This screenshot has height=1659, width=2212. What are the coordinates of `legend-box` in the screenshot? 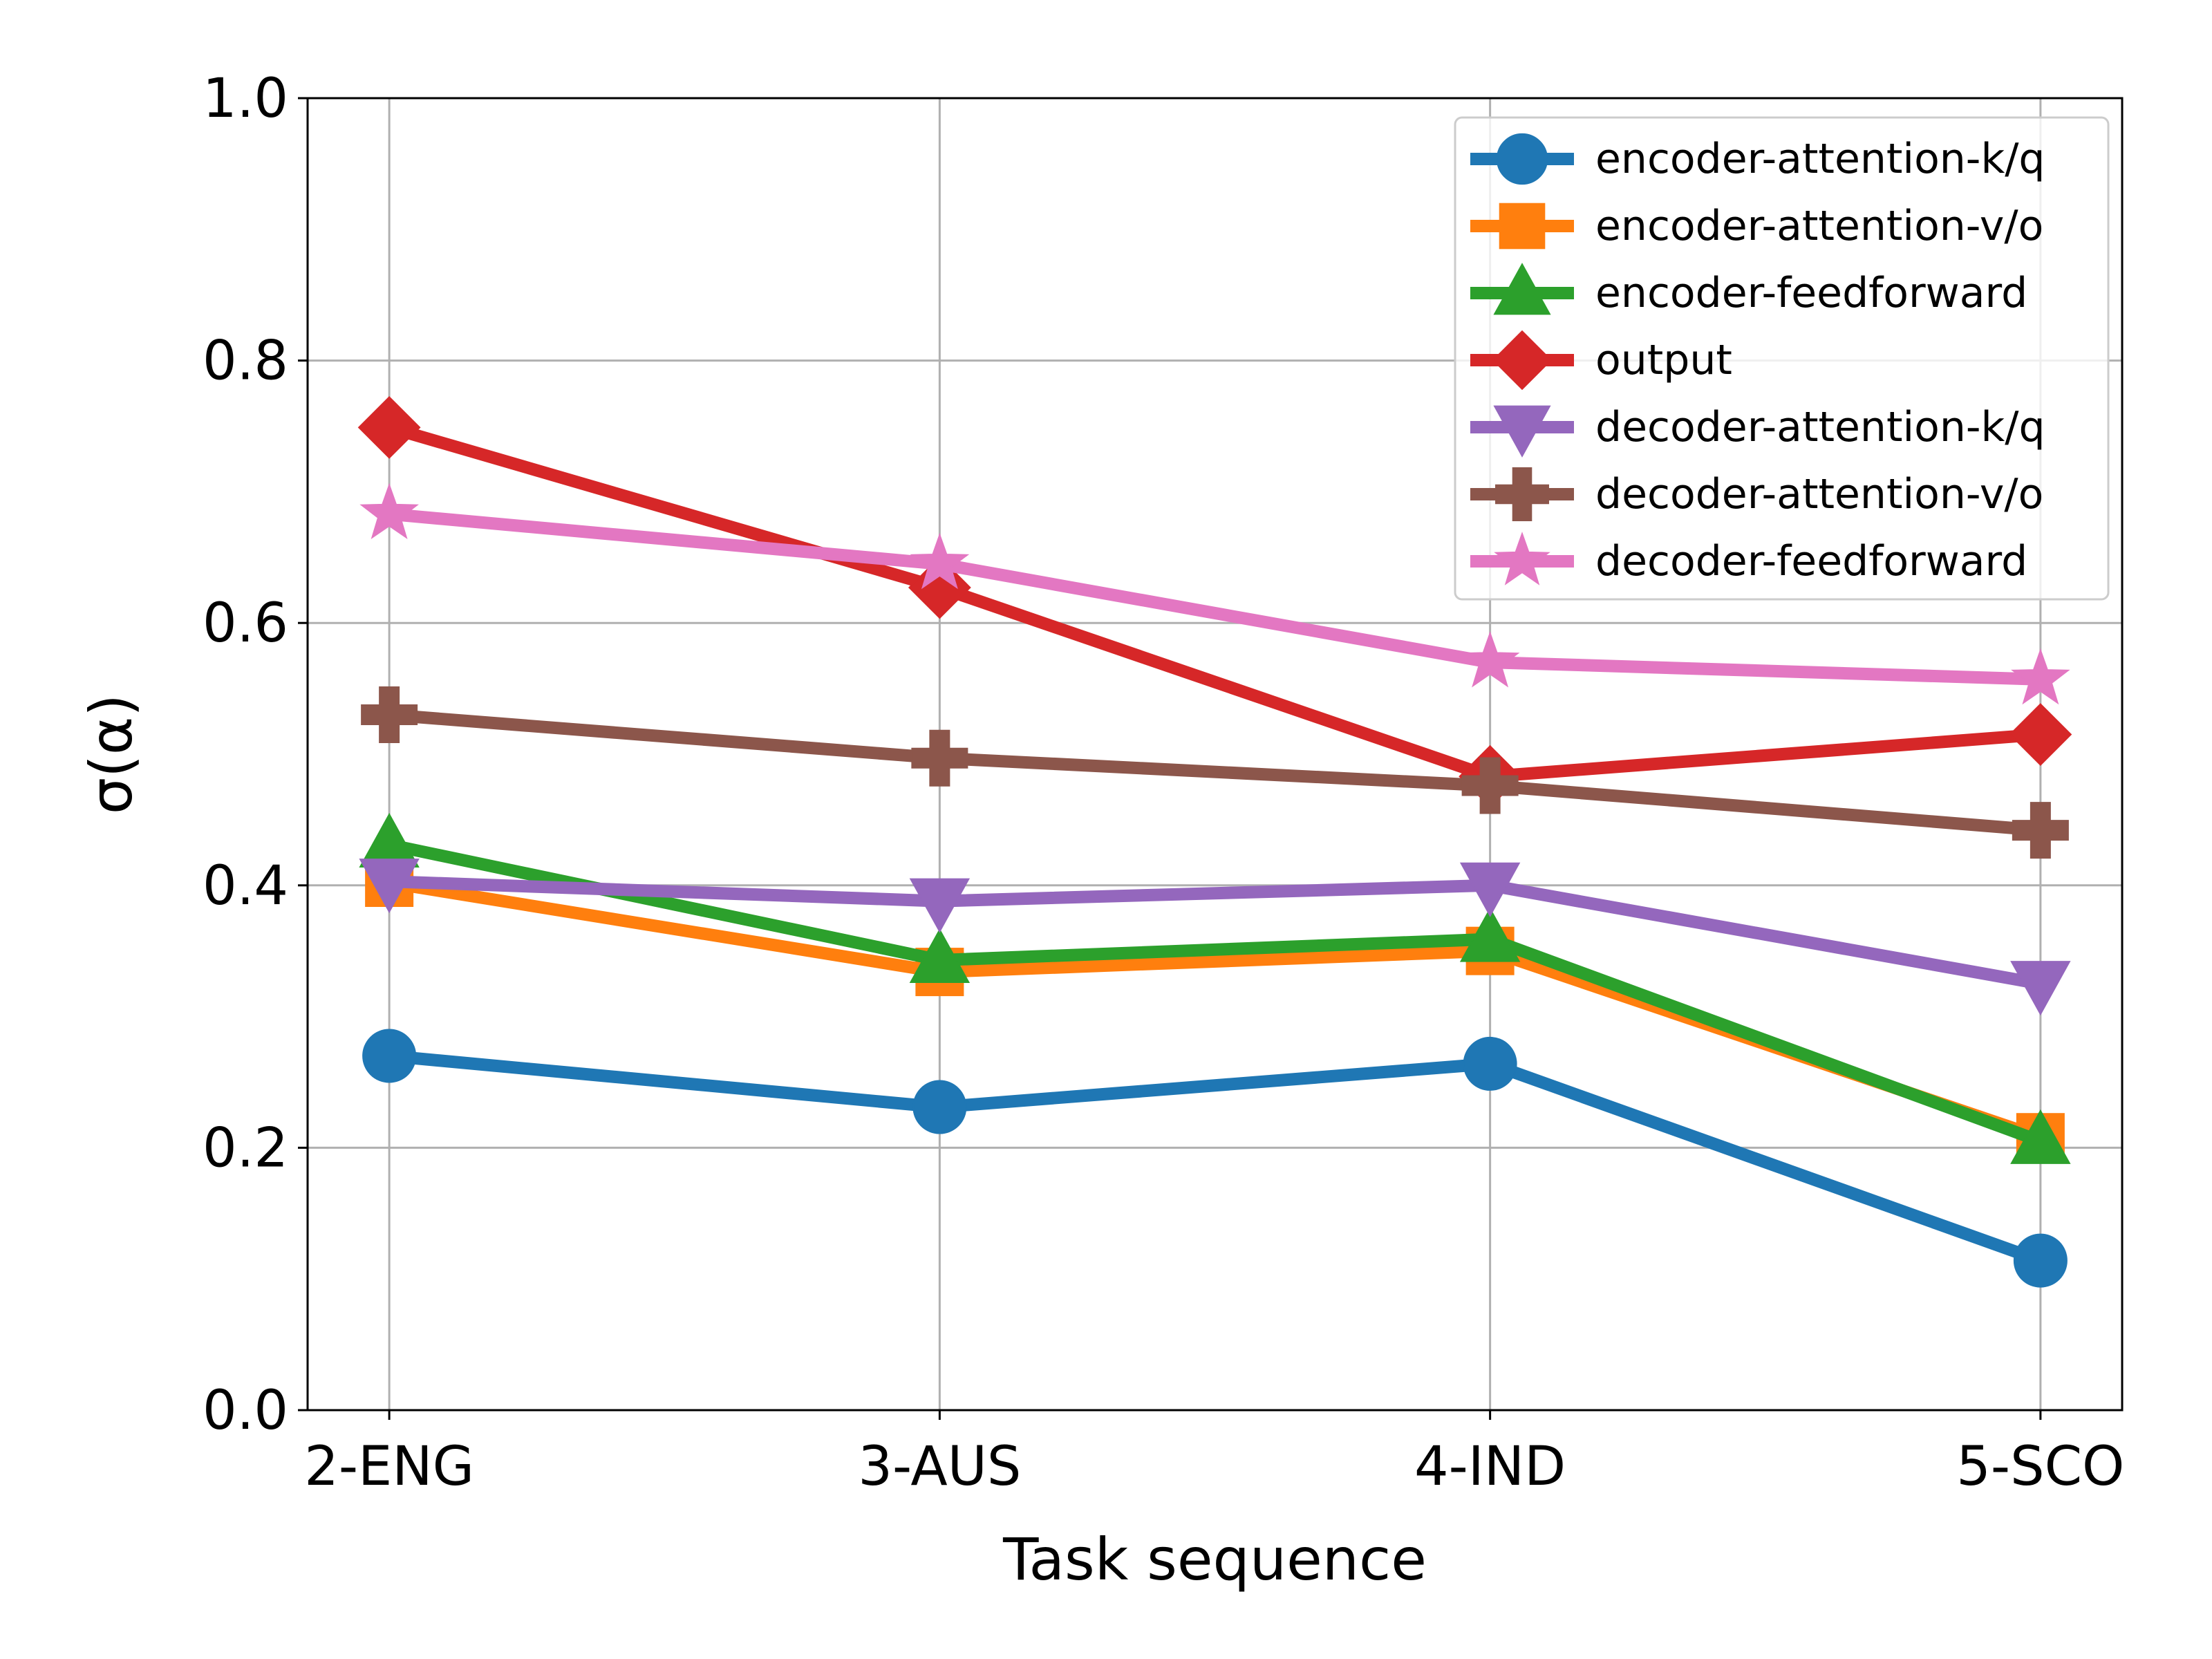 It's located at (1782, 358).